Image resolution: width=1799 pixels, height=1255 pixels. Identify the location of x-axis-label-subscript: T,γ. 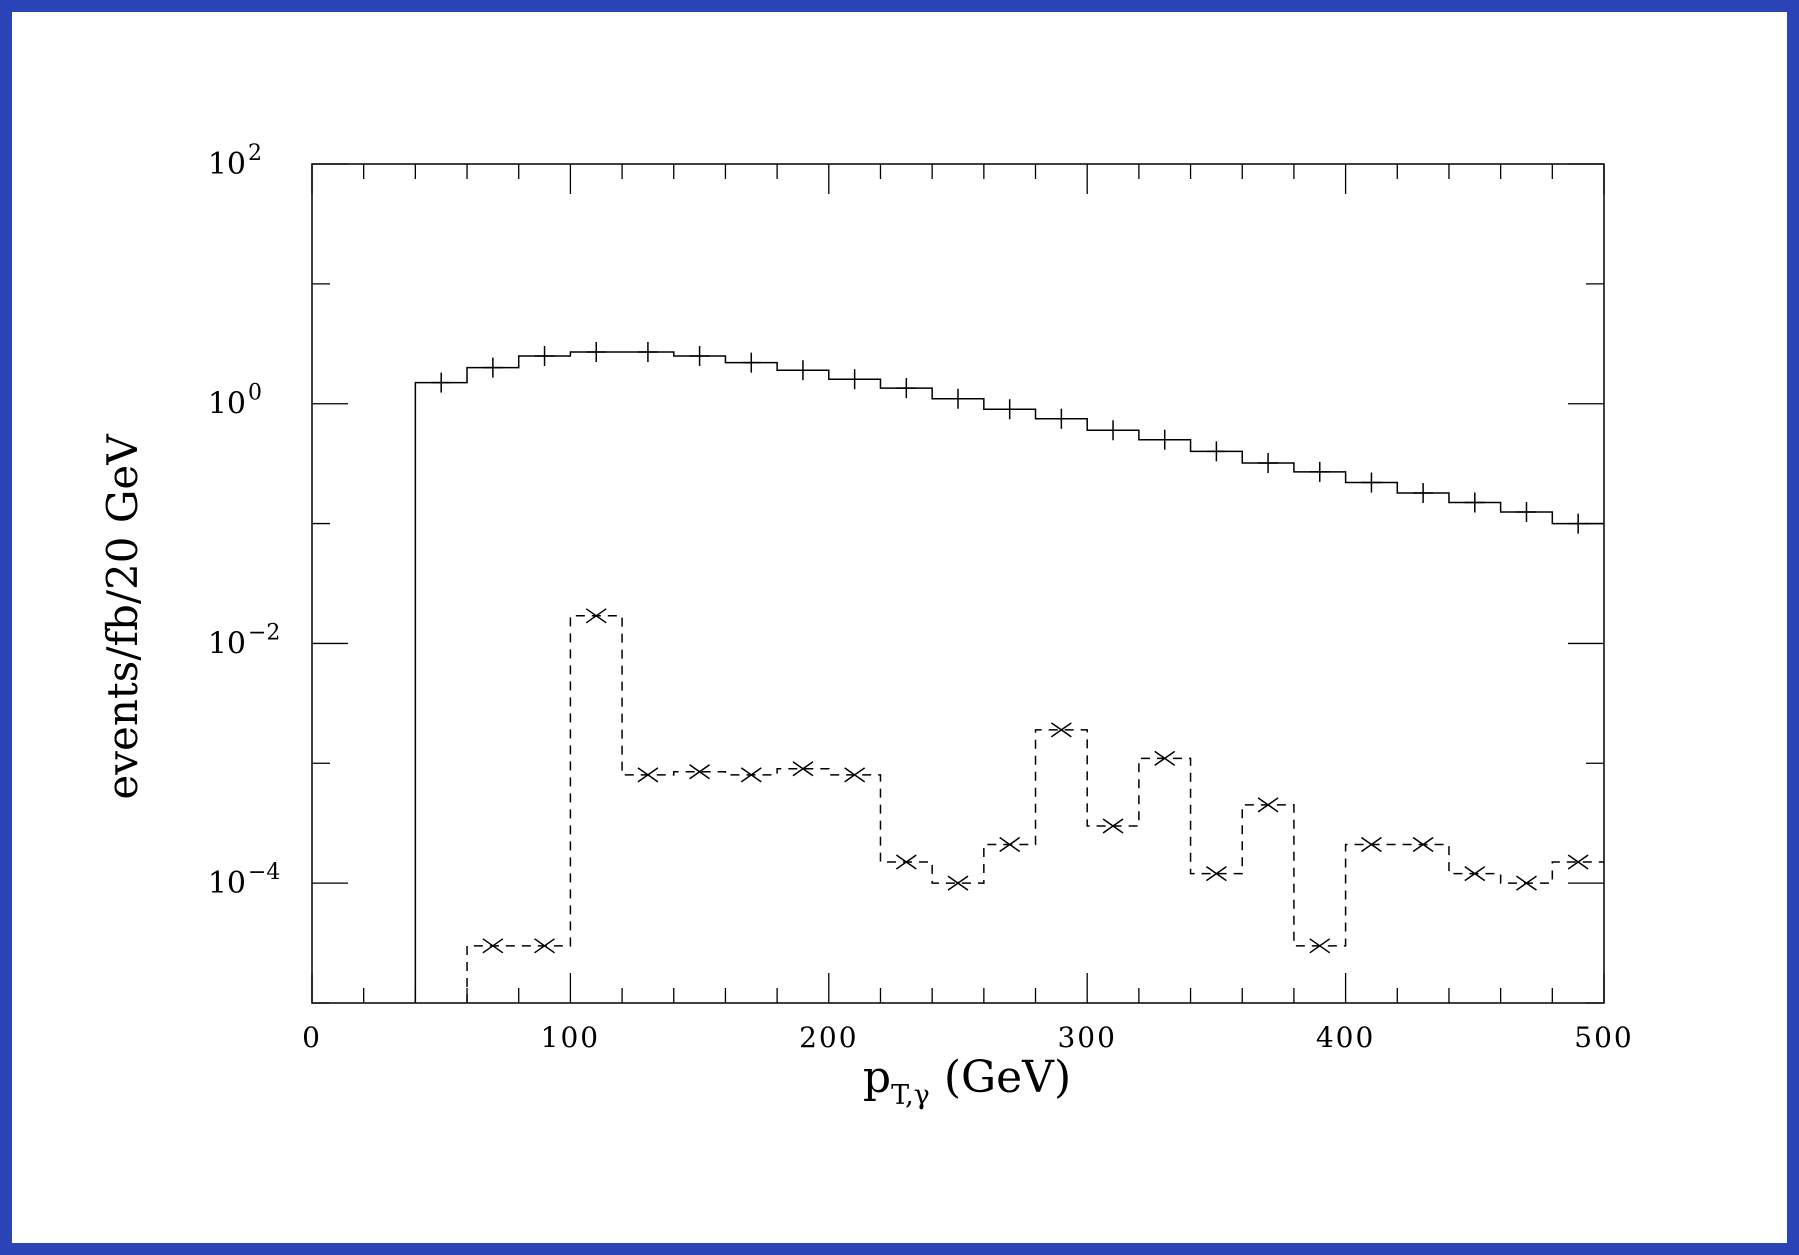
(910, 1095).